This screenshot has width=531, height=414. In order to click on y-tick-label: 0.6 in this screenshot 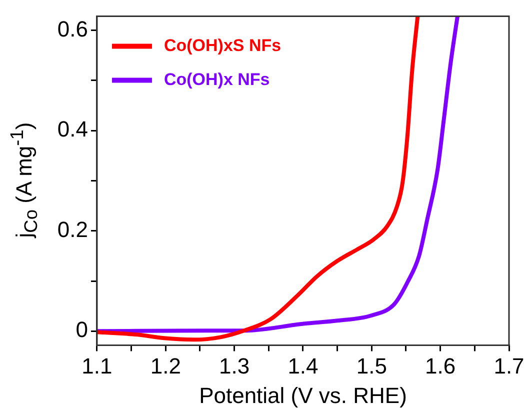, I will do `click(72, 29)`.